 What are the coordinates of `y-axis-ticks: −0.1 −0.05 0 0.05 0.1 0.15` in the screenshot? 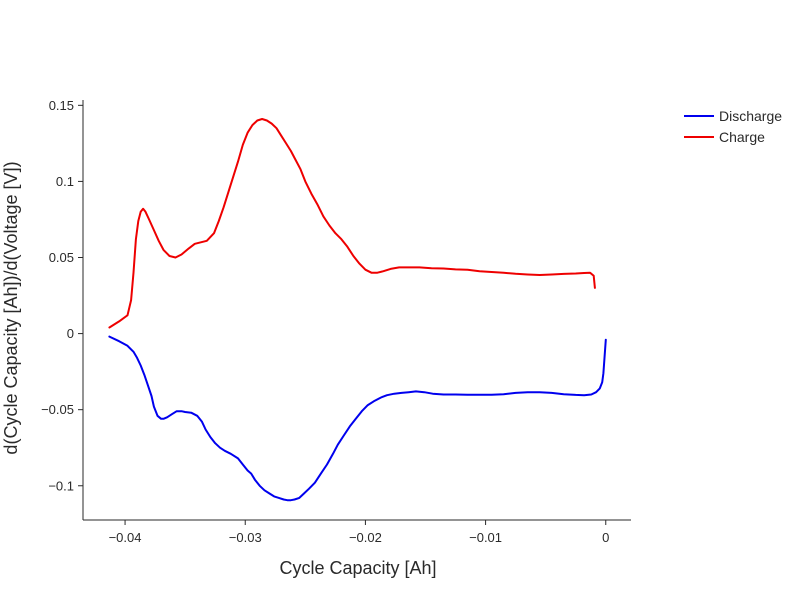 It's located at (62, 295).